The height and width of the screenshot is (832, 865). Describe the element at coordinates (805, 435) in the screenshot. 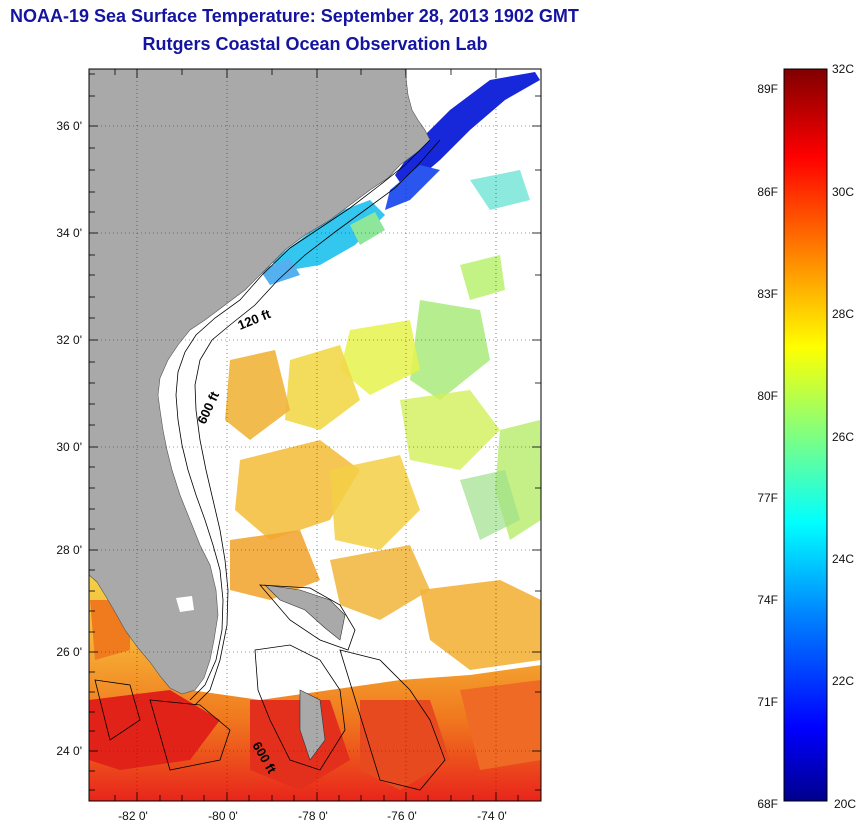

I see `colorbar-gradient` at that location.